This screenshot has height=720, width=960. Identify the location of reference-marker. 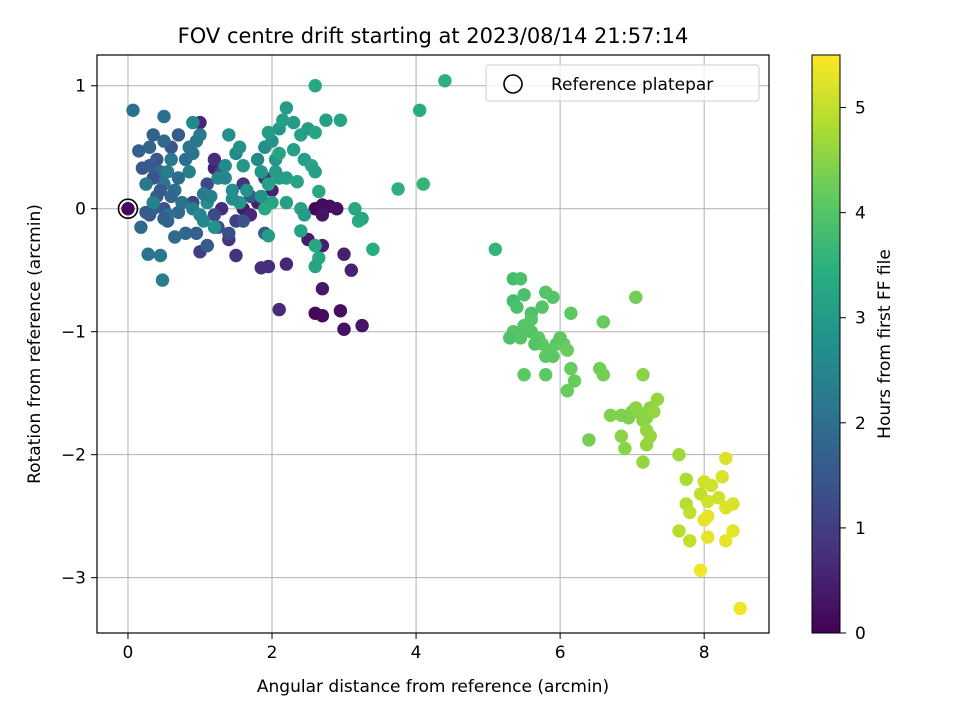
(128, 209).